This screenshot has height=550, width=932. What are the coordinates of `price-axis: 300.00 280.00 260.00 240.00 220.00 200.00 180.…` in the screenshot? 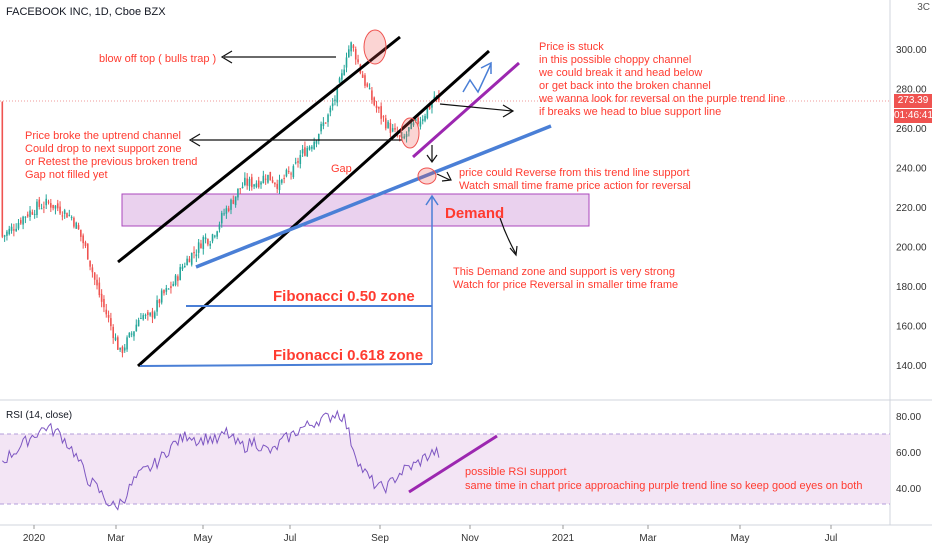 It's located at (911, 208).